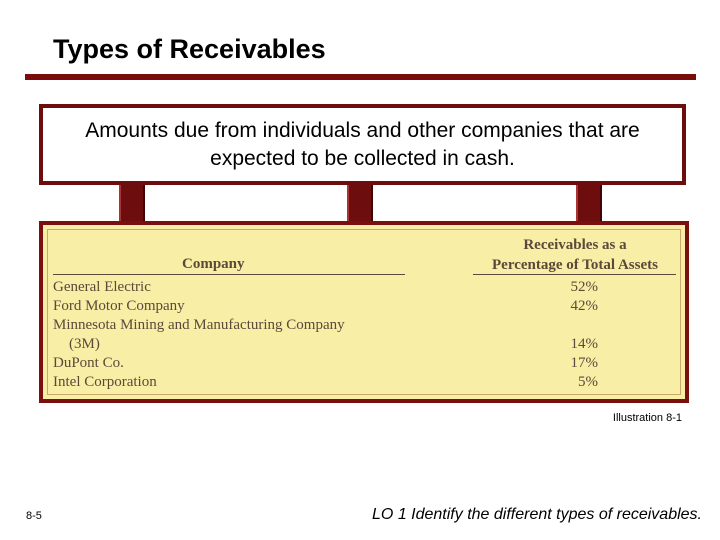 This screenshot has height=540, width=720. Describe the element at coordinates (584, 287) in the screenshot. I see `receivables-percentage: 52%` at that location.